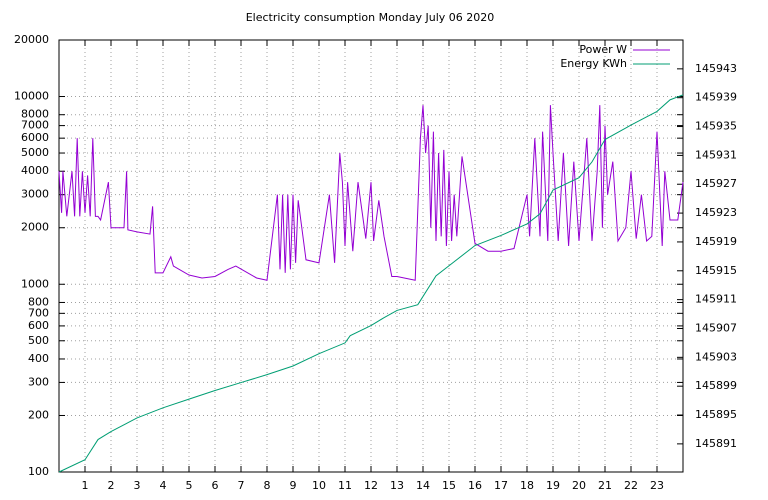 The image size is (768, 500). I want to click on y-tick-label: 700, so click(38, 312).